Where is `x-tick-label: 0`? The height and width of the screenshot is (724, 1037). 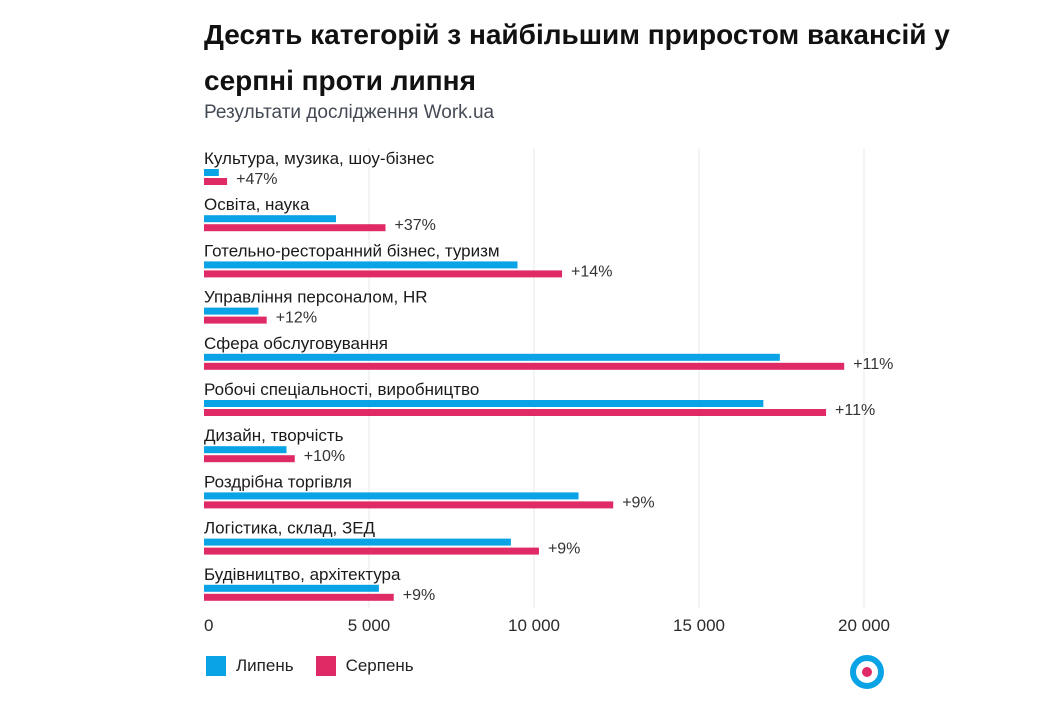 x-tick-label: 0 is located at coordinates (208, 625).